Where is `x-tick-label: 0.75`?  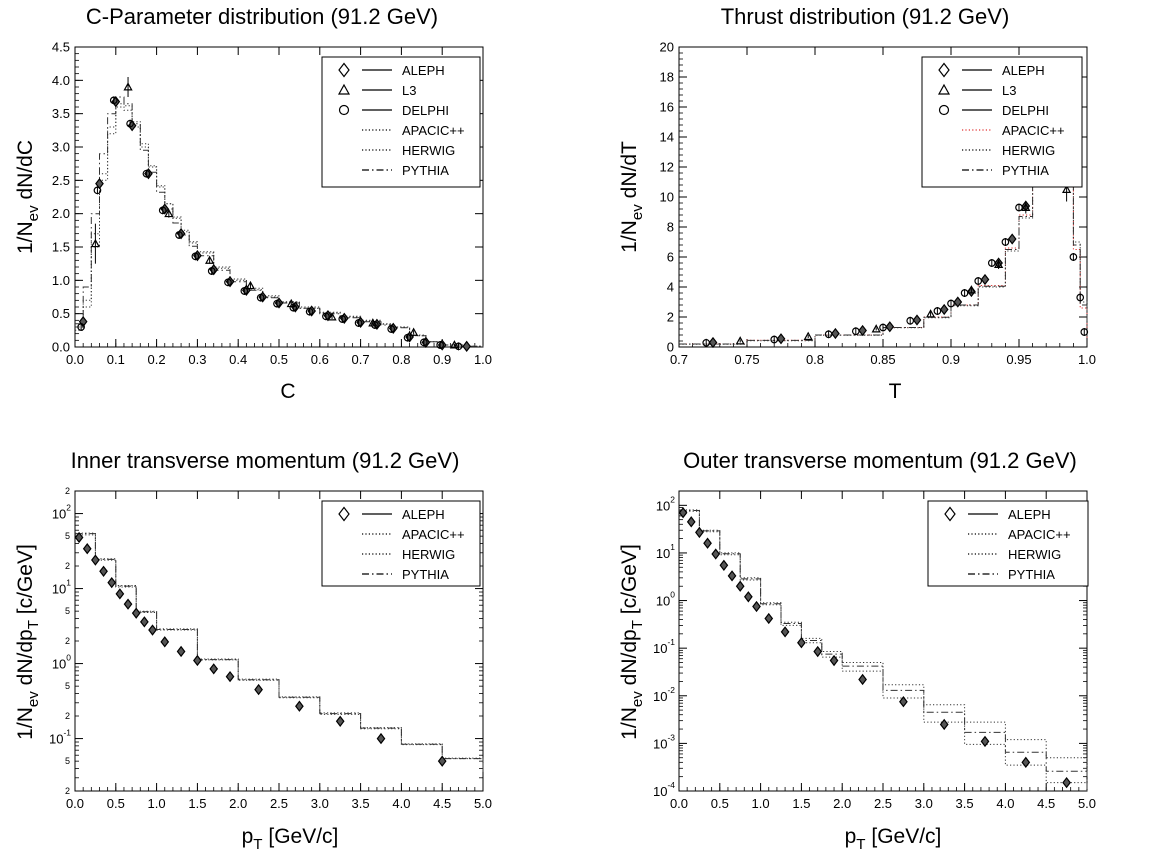
x-tick-label: 0.75 is located at coordinates (746, 359).